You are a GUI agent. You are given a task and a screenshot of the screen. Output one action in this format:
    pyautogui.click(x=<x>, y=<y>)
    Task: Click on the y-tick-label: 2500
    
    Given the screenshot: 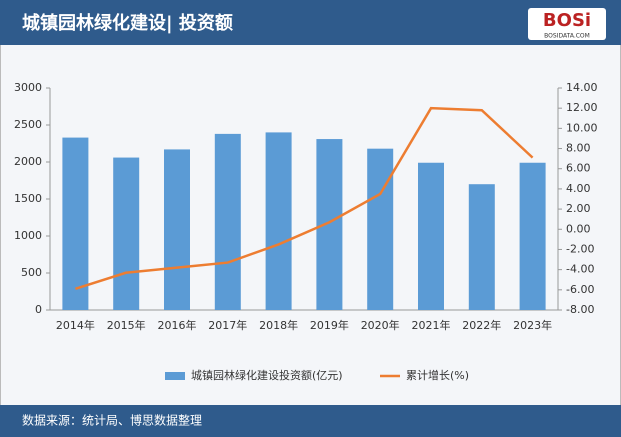 What is the action you would take?
    pyautogui.click(x=28, y=124)
    